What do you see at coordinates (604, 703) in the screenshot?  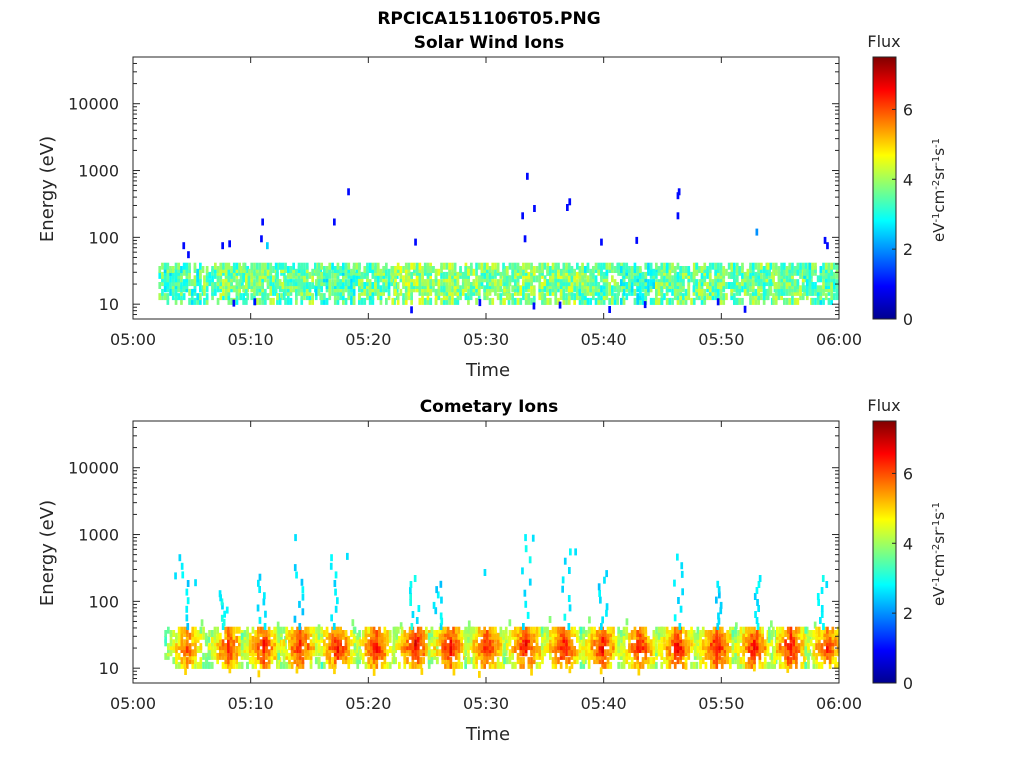 I see `x-tick-label: 05:40` at bounding box center [604, 703].